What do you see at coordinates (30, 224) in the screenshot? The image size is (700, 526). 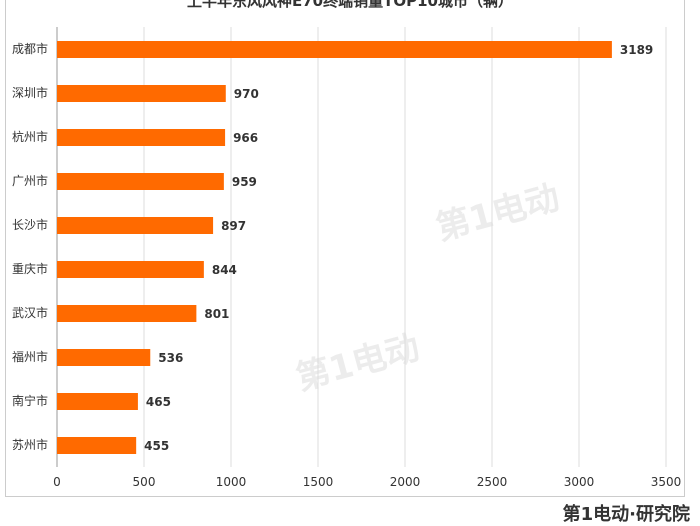 I see `y-tick-label: 长沙市` at bounding box center [30, 224].